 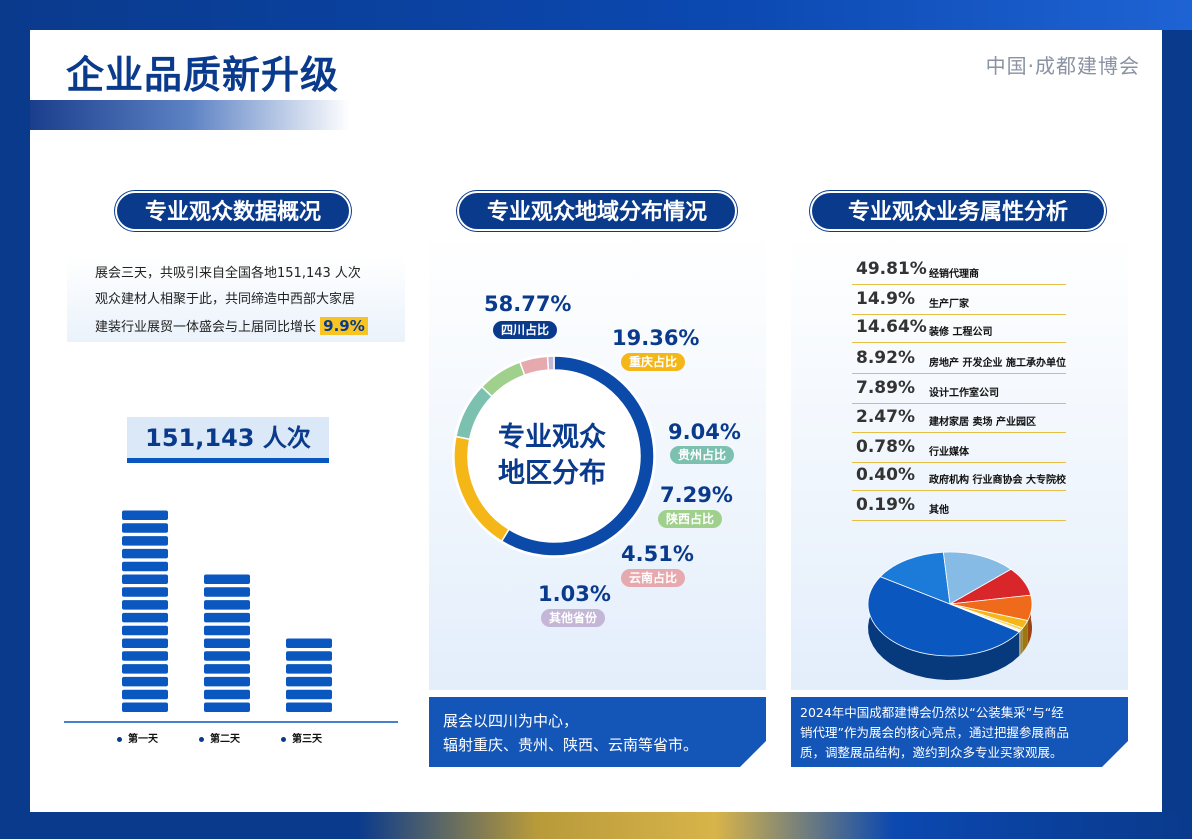 What do you see at coordinates (225, 299) in the screenshot?
I see `intro-line-2: 观众建材人相聚于此，共同缔造中西部大家居` at bounding box center [225, 299].